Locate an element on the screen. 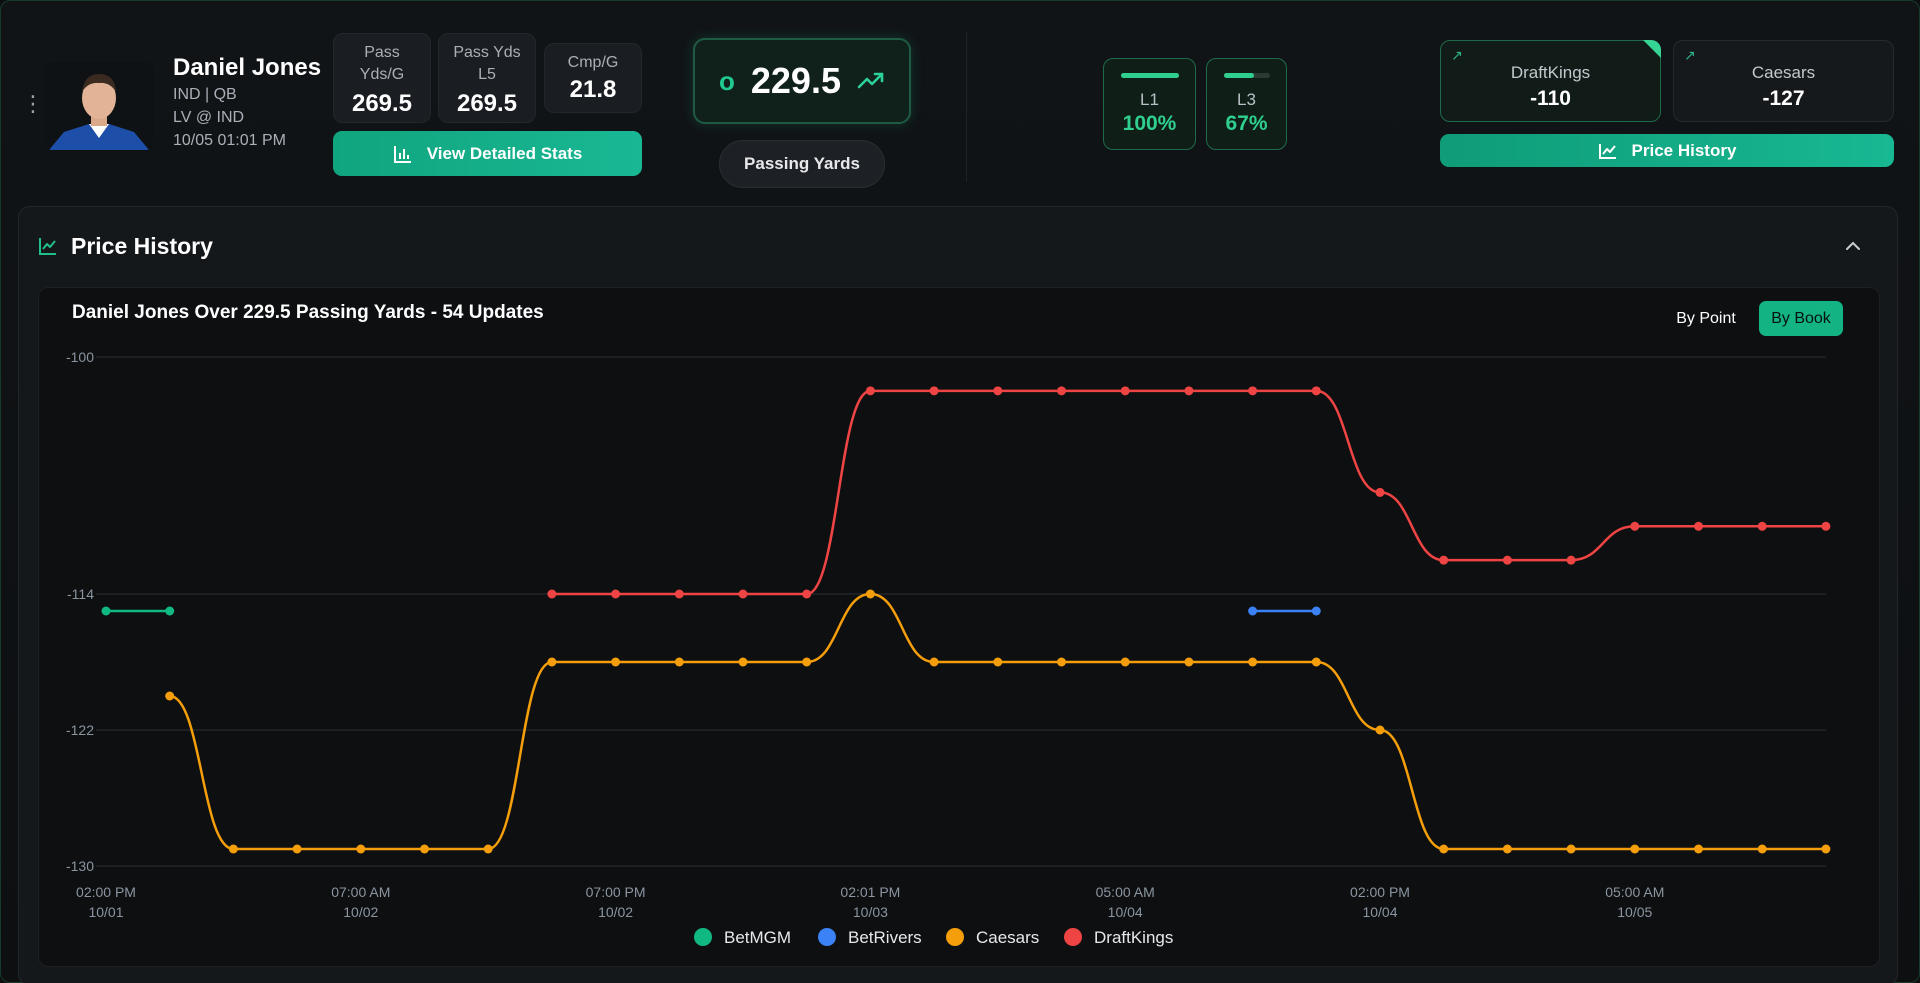 This screenshot has height=983, width=1920. legend-marker-betmgm is located at coordinates (703, 937).